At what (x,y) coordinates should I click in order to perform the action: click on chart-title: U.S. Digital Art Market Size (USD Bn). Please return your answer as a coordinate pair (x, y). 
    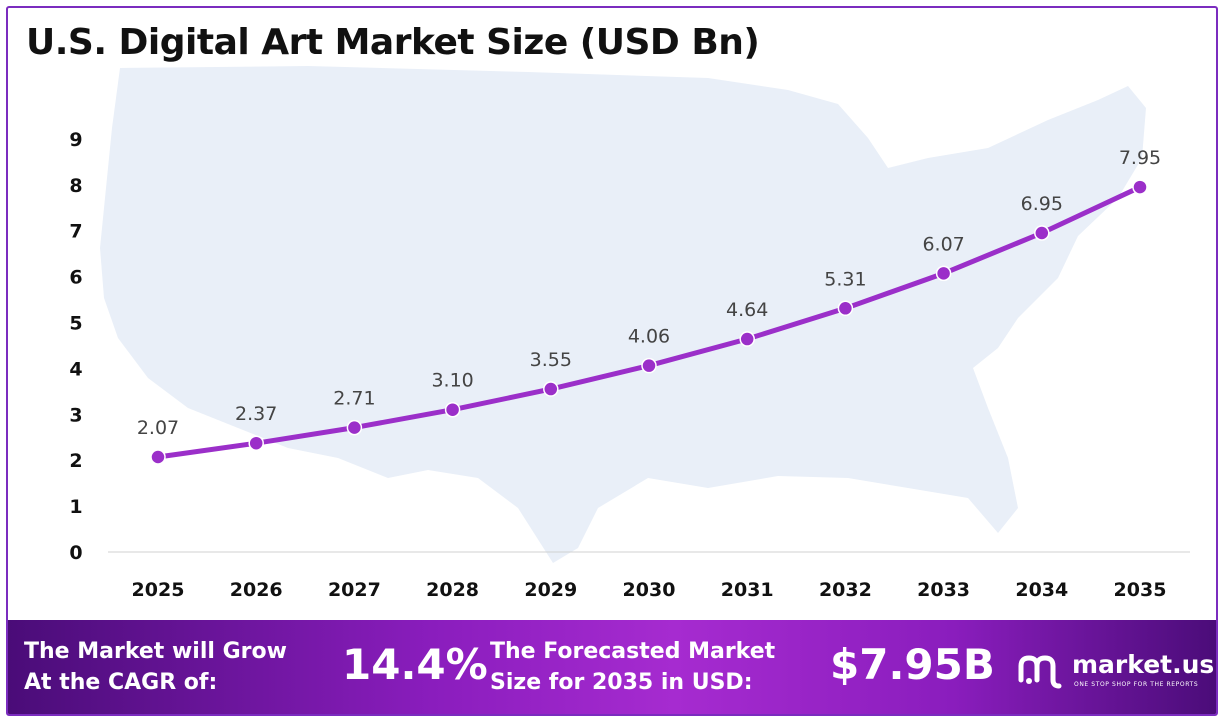
    Looking at the image, I should click on (393, 42).